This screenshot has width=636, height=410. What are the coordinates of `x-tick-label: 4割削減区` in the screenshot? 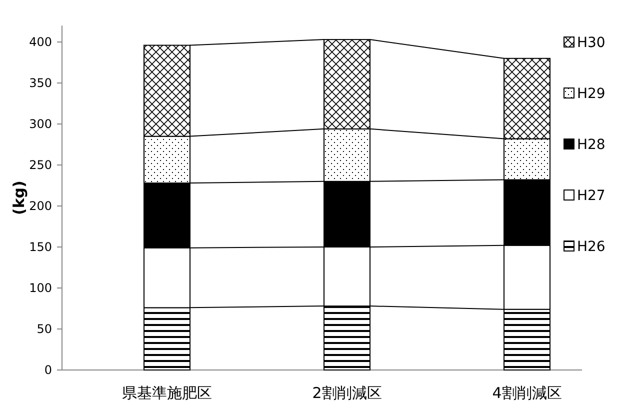 It's located at (527, 393).